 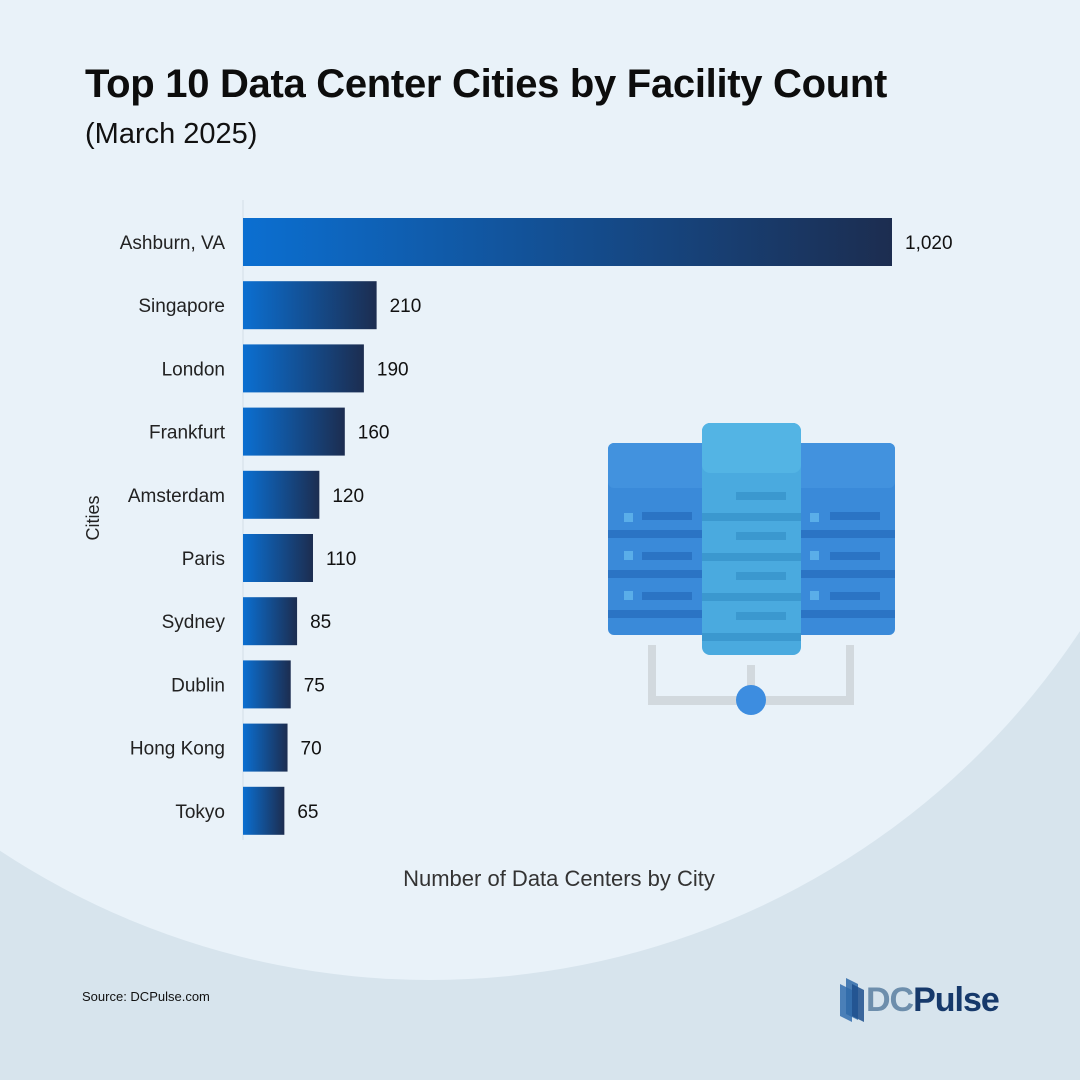 What do you see at coordinates (173, 243) in the screenshot?
I see `category-label: Ashburn, VA` at bounding box center [173, 243].